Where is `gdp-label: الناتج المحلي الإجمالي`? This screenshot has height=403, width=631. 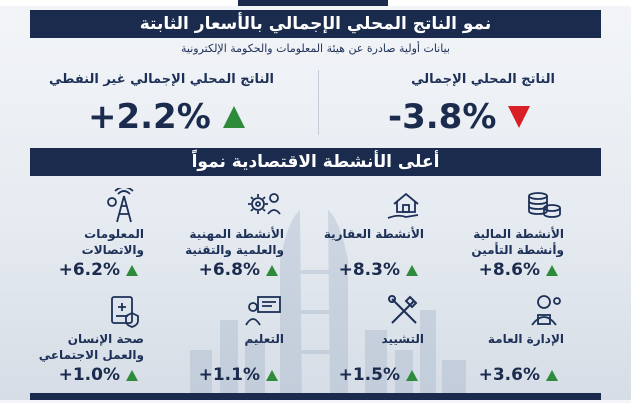 gdp-label: الناتج المحلي الإجمالي is located at coordinates (483, 79).